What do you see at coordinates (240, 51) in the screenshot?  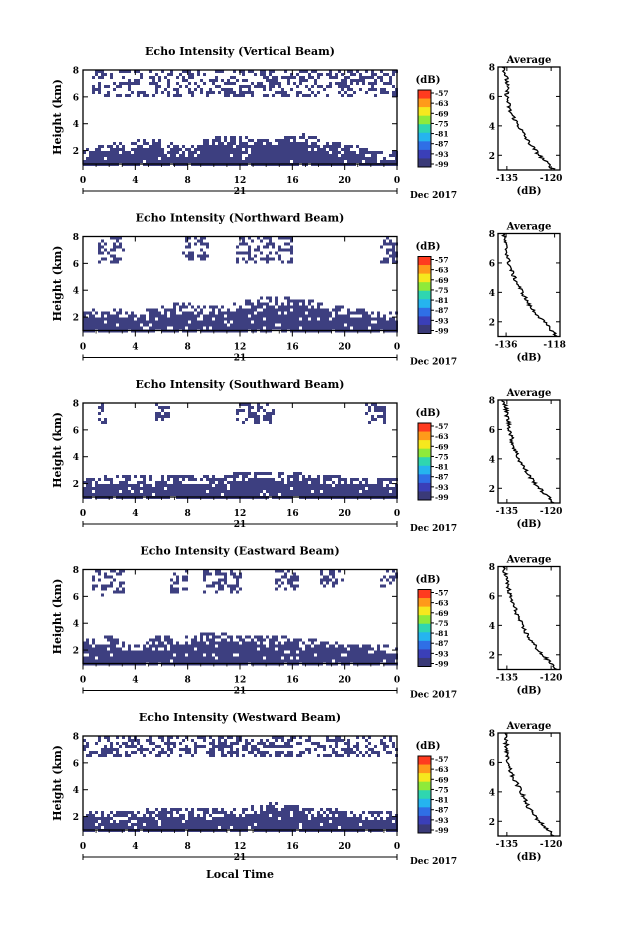 I see `panel-title: Echo Intensity (Vertical Beam)` at bounding box center [240, 51].